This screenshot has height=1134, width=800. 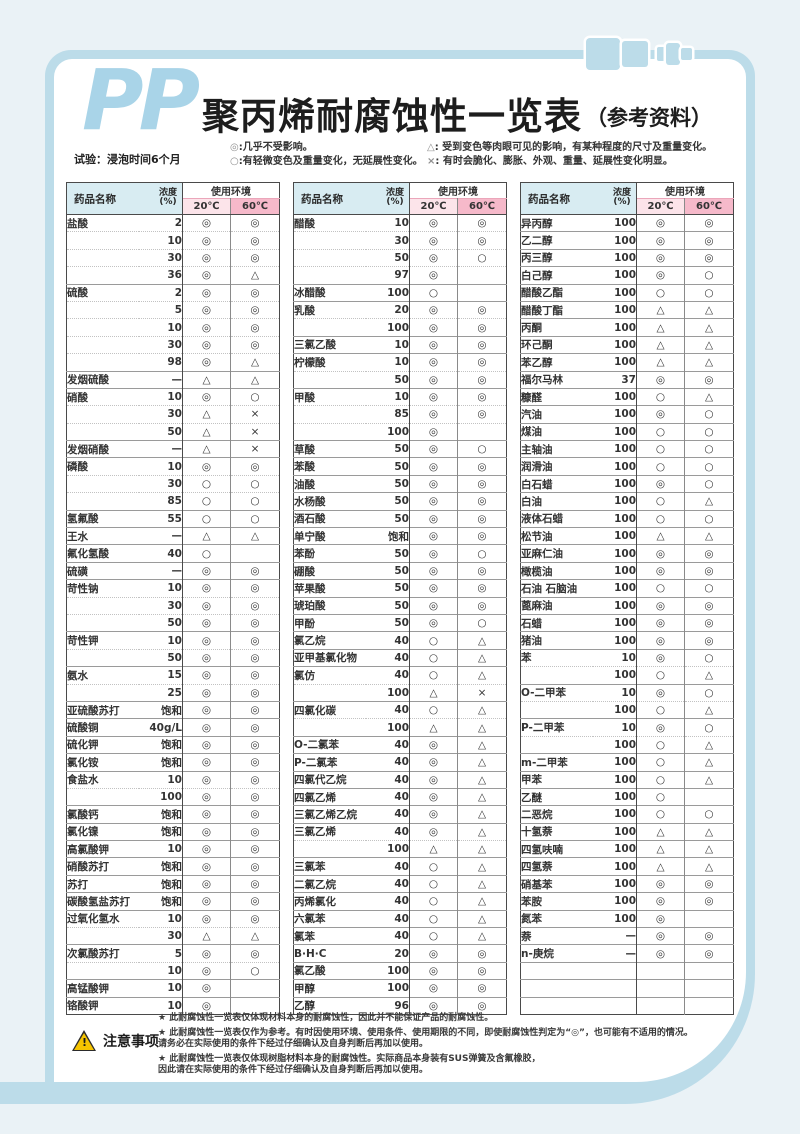 What do you see at coordinates (556, 692) in the screenshot?
I see `chemical-name-cell: O-二甲苯` at bounding box center [556, 692].